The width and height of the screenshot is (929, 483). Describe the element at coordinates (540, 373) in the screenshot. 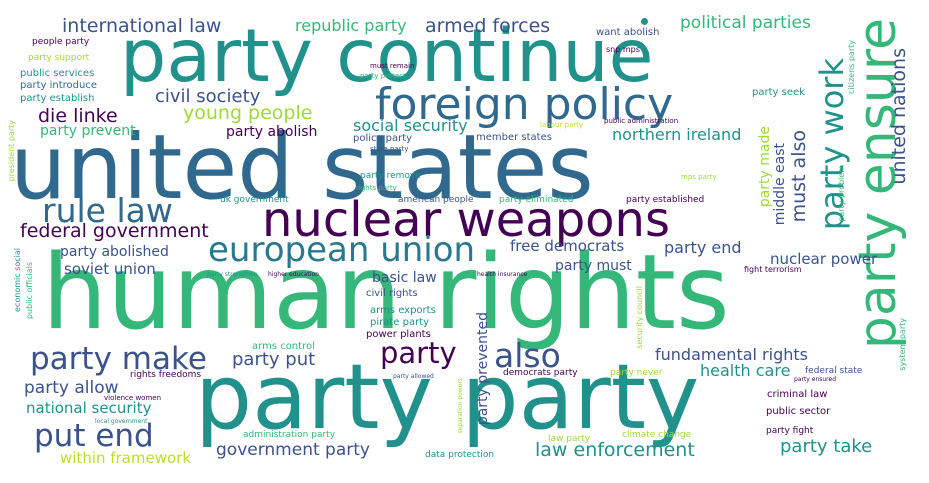

I see `word-democrats-party: democrats party` at that location.